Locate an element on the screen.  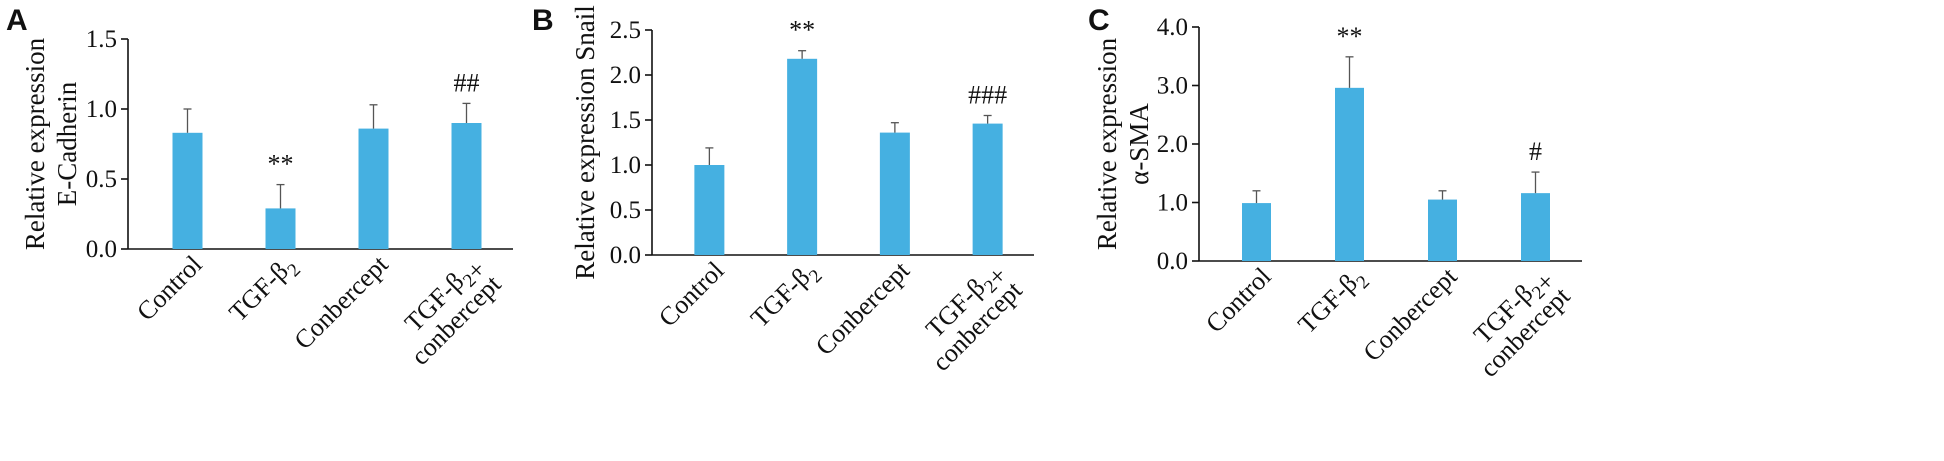
panel-letter: B is located at coordinates (543, 20).